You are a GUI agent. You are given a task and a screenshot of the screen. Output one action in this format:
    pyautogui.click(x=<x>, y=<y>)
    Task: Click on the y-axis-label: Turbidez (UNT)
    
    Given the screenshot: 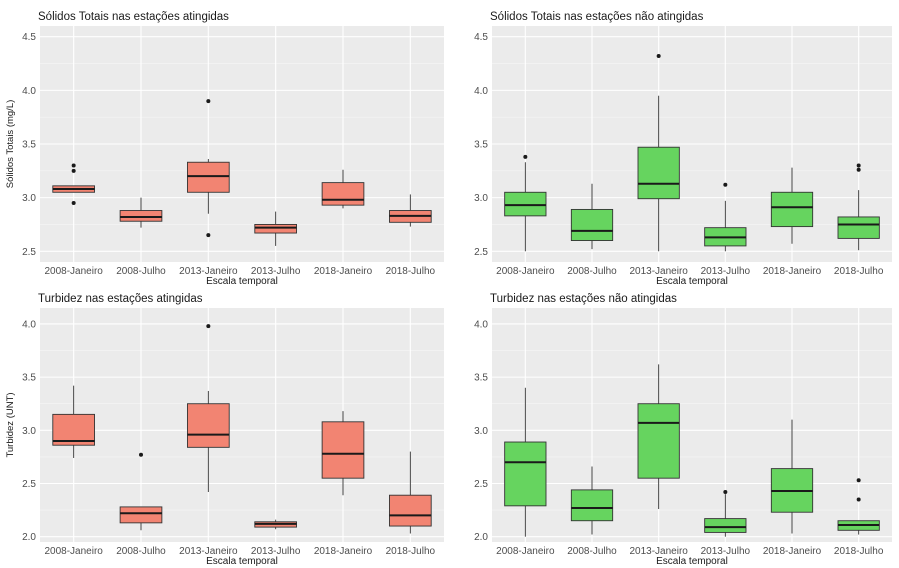 What is the action you would take?
    pyautogui.click(x=10, y=424)
    